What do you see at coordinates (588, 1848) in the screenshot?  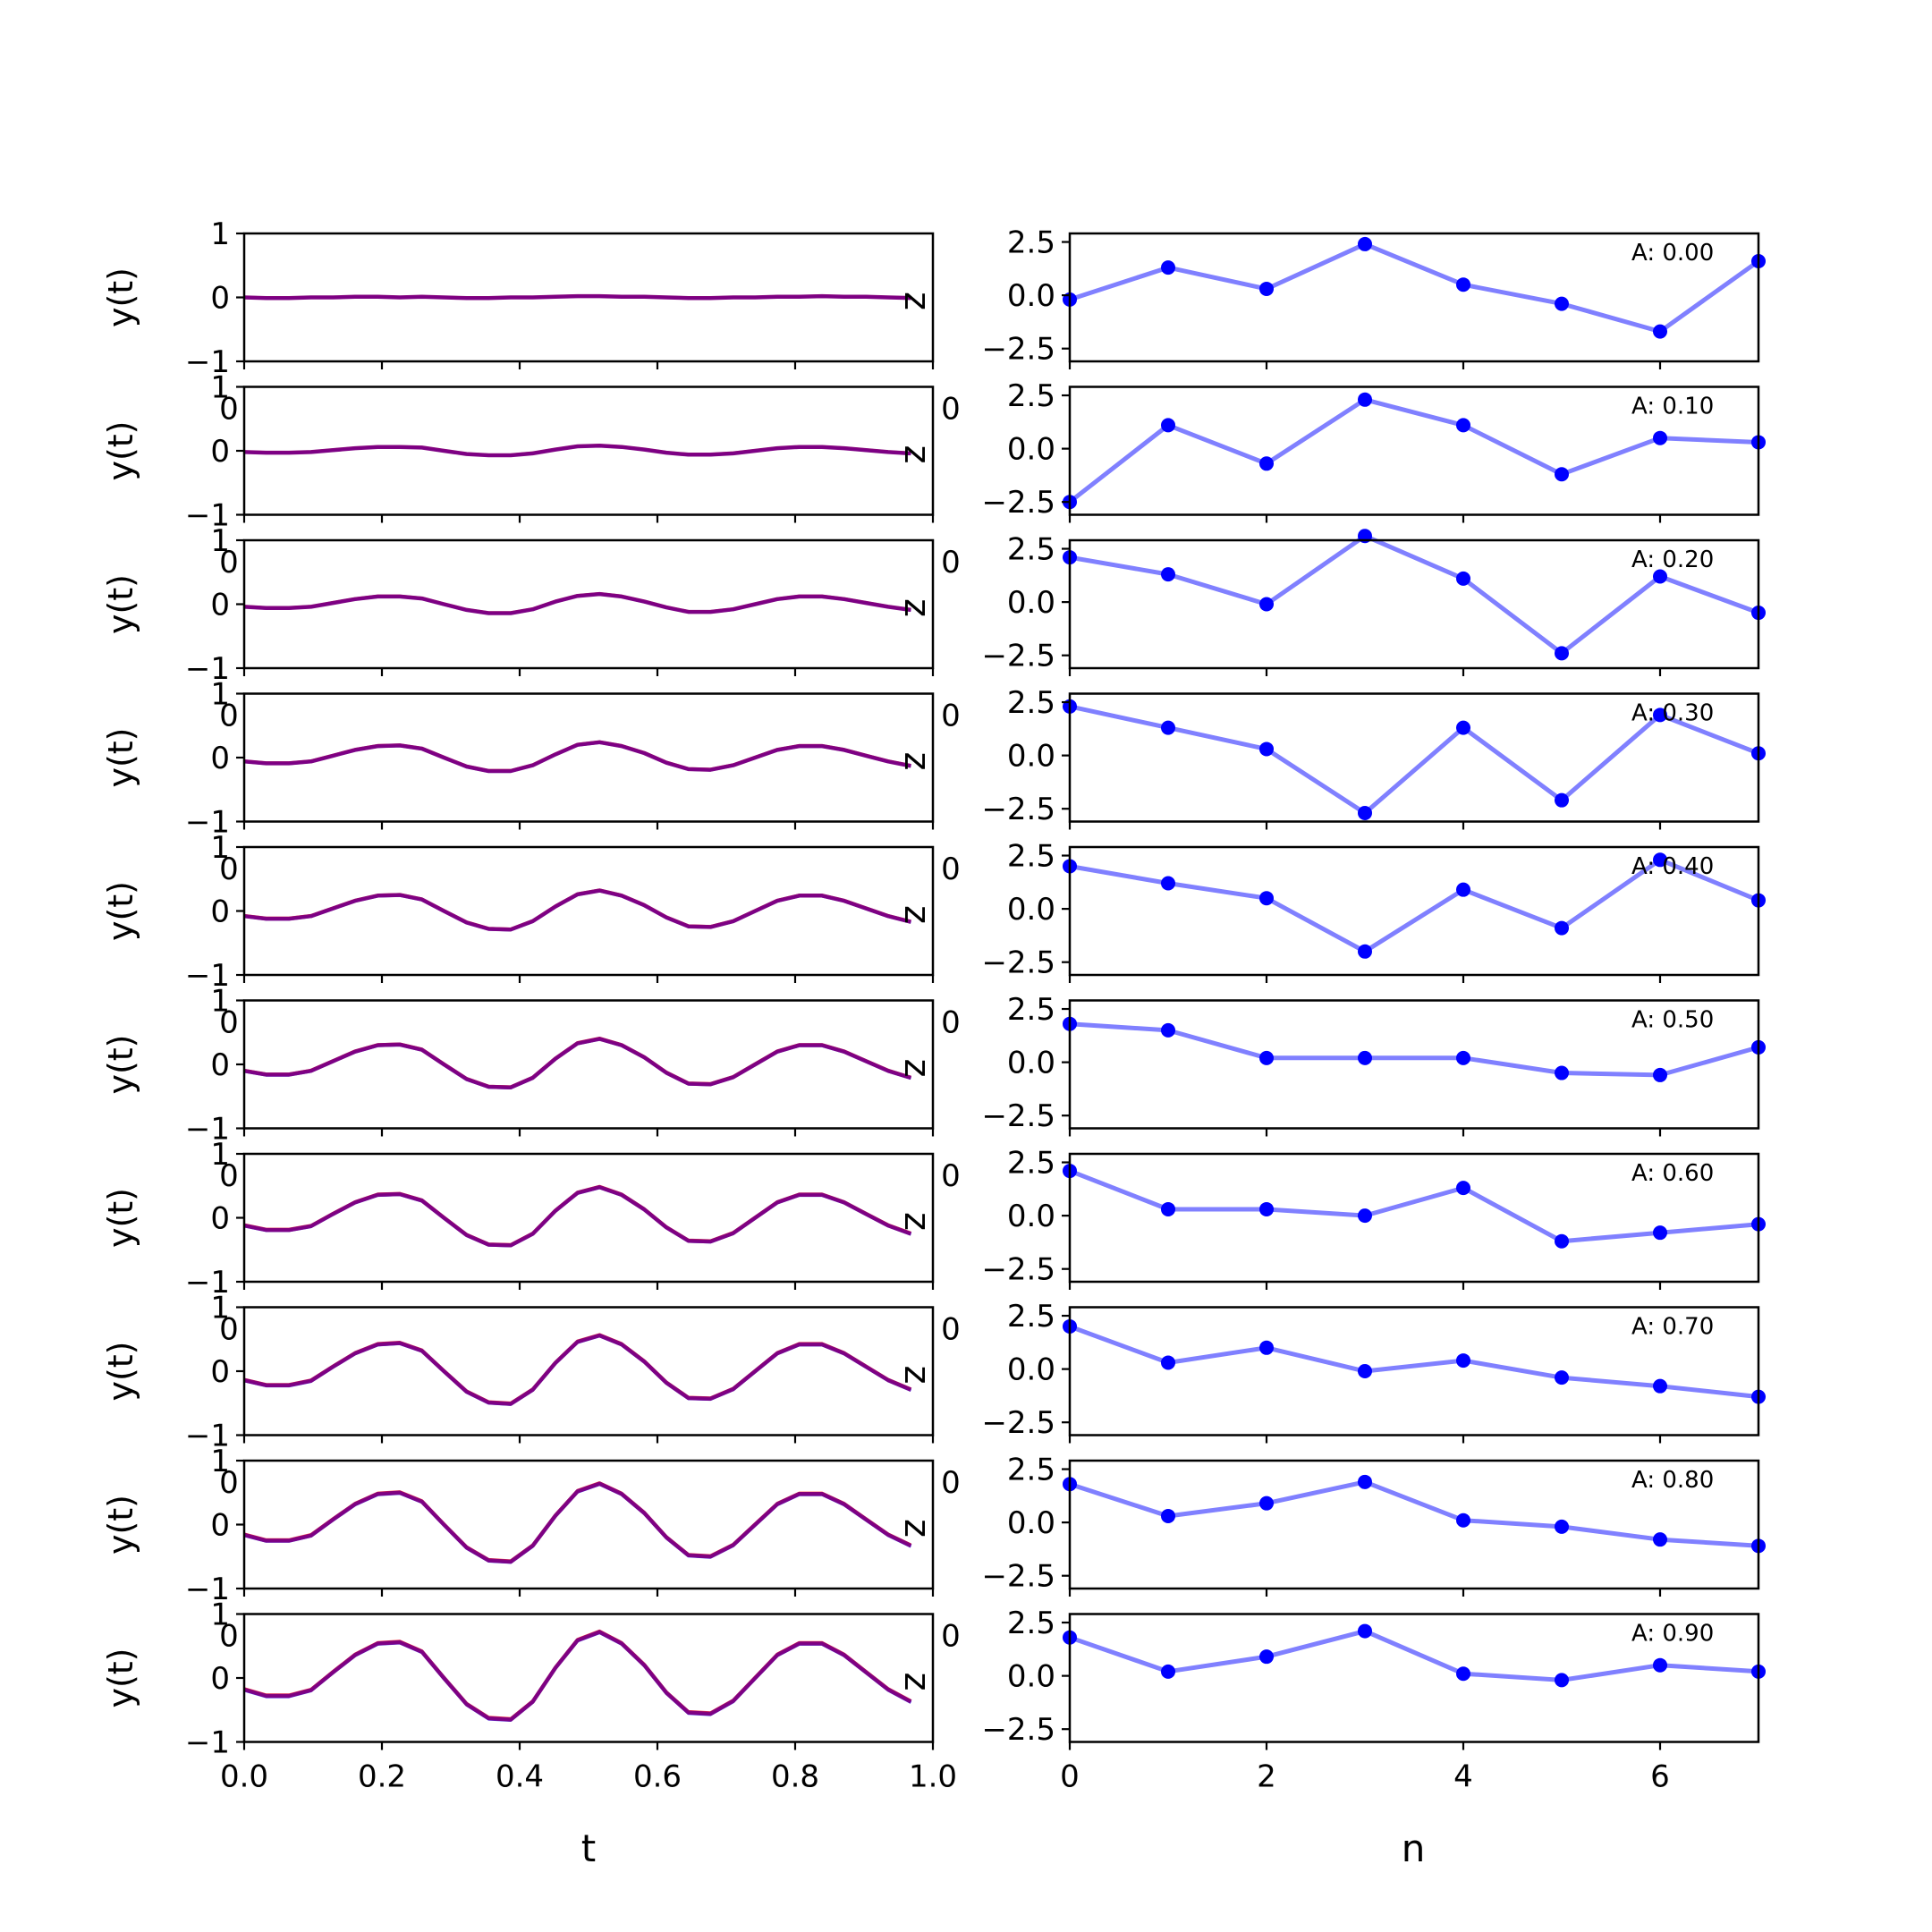 I see `left-x-axis-label: t` at bounding box center [588, 1848].